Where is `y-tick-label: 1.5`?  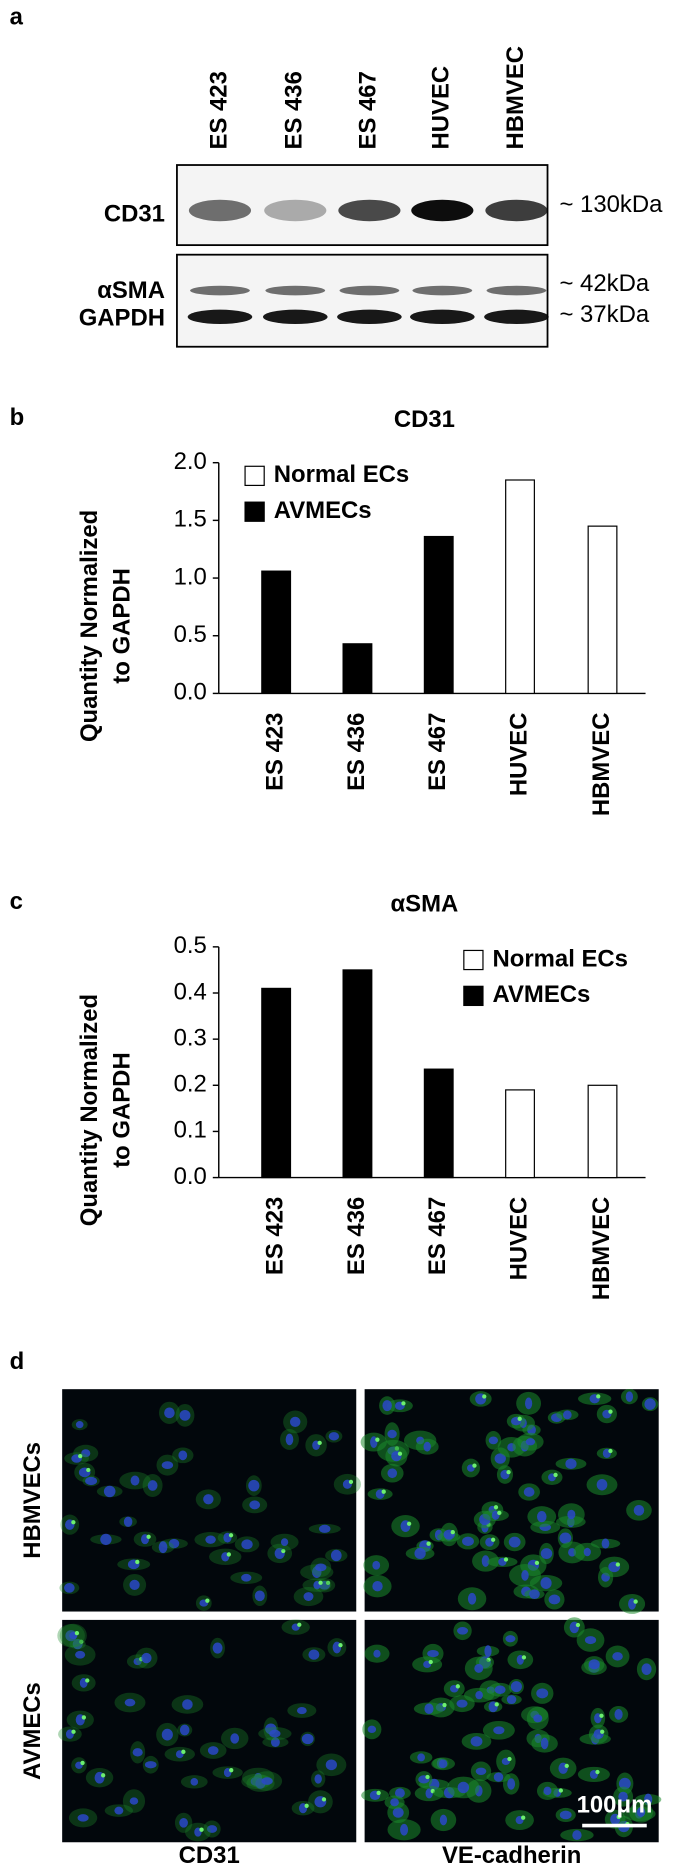 y-tick-label: 1.5 is located at coordinates (190, 519).